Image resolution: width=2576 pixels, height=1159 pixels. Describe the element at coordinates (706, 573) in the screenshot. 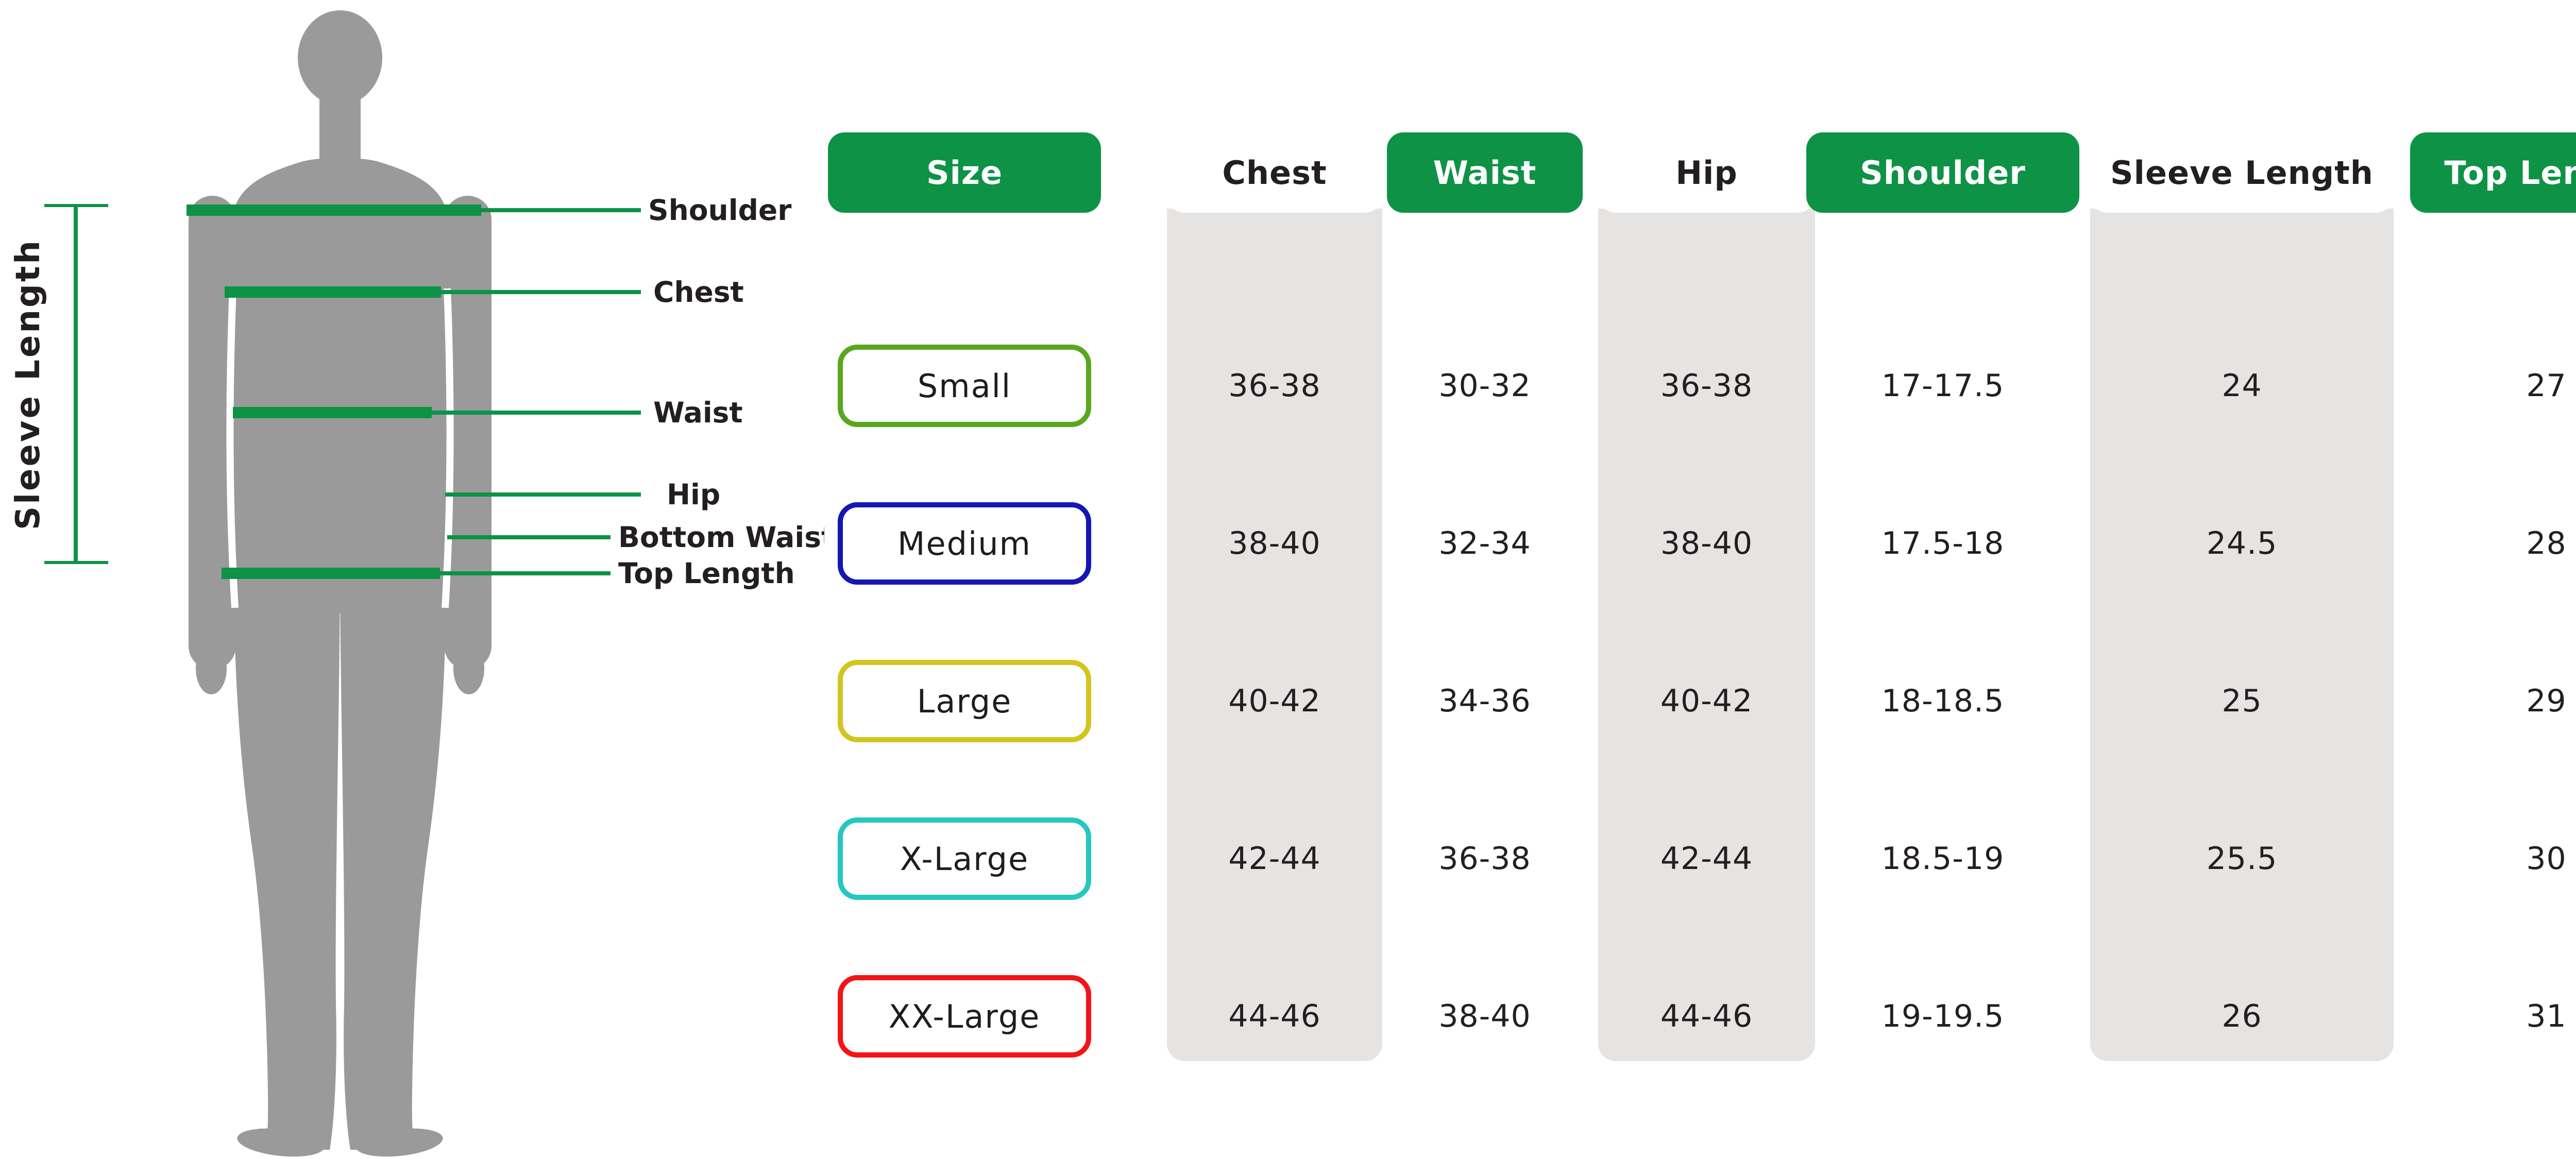

I see `top-length-label: Top Length` at that location.